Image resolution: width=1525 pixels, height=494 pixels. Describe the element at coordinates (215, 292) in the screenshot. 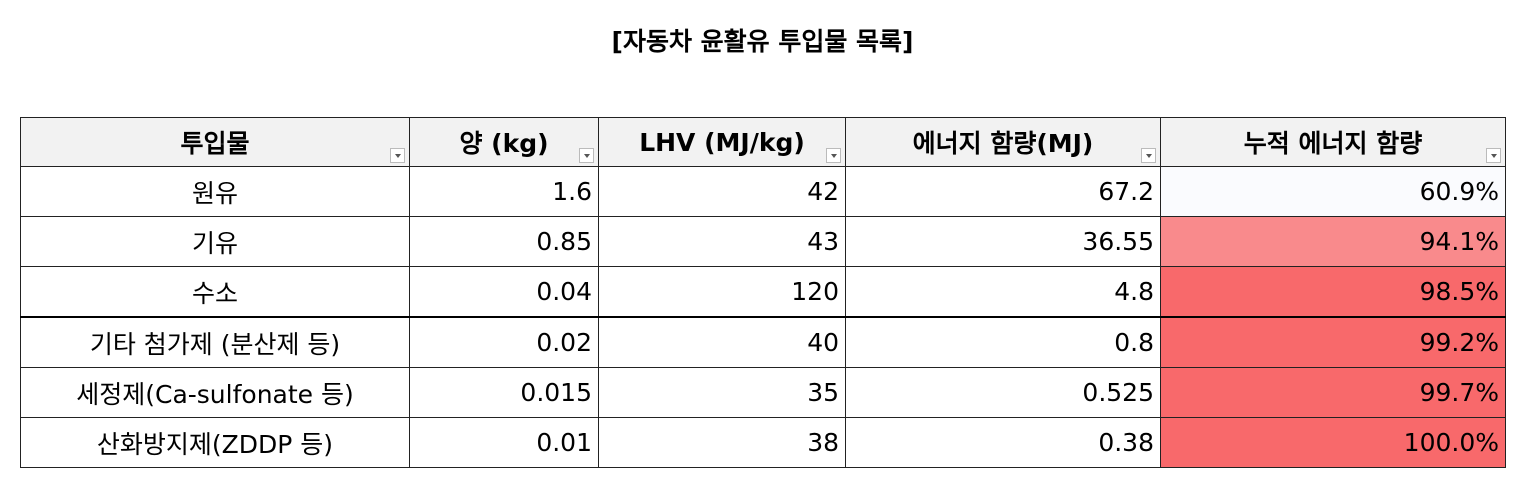

I see `table-cell: 수소` at that location.